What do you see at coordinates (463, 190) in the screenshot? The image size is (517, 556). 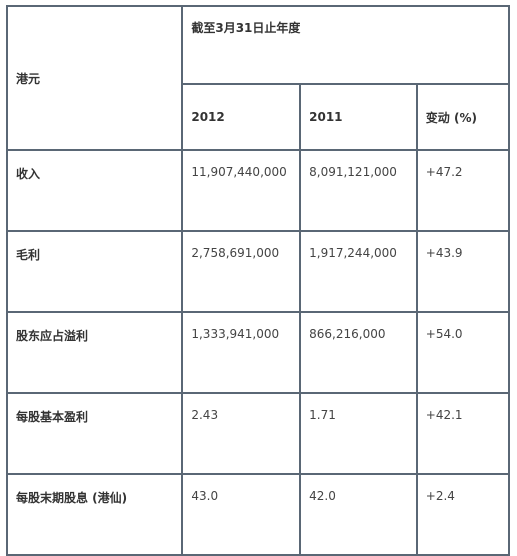 I see `cell-revenue-change: +47.2` at bounding box center [463, 190].